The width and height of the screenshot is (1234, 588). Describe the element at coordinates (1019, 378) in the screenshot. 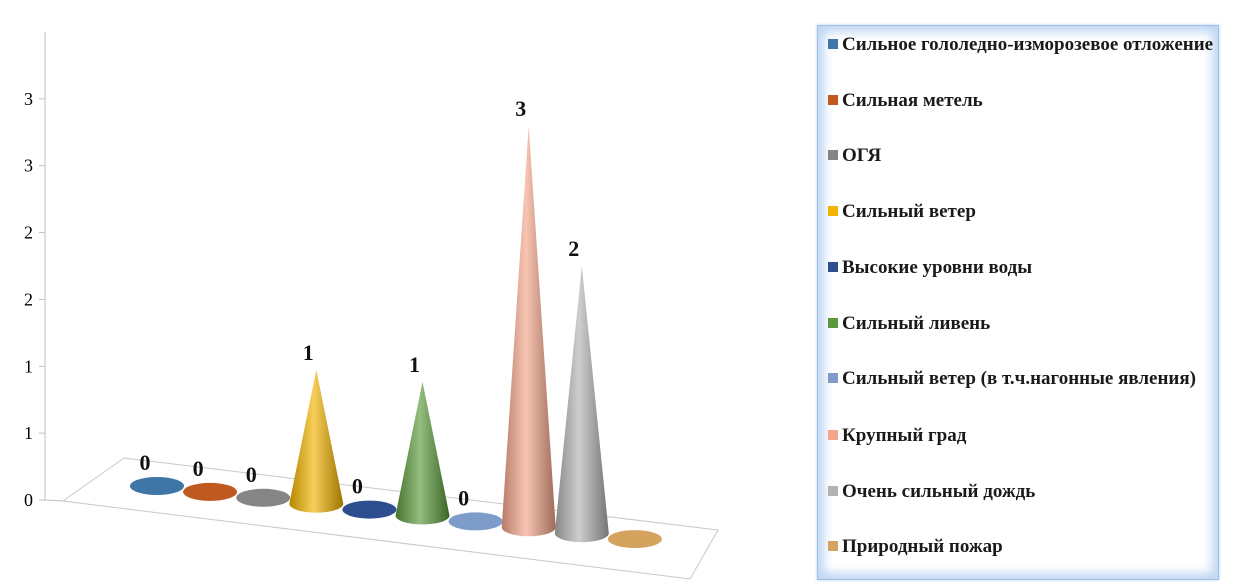

I see `legend-label: Сильный ветер (в т.ч.нагонные явления)` at that location.